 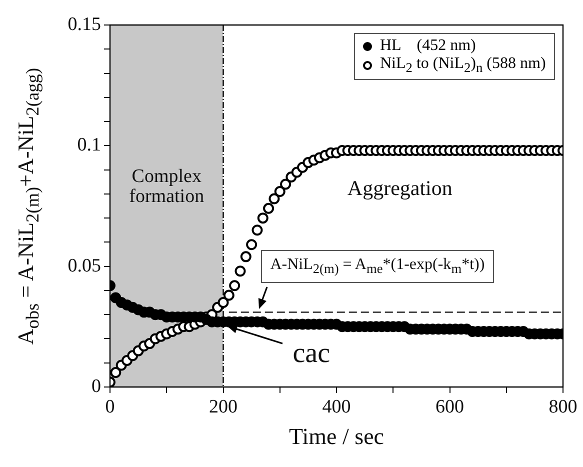 I want to click on x-tick-label: 800, so click(x=563, y=407).